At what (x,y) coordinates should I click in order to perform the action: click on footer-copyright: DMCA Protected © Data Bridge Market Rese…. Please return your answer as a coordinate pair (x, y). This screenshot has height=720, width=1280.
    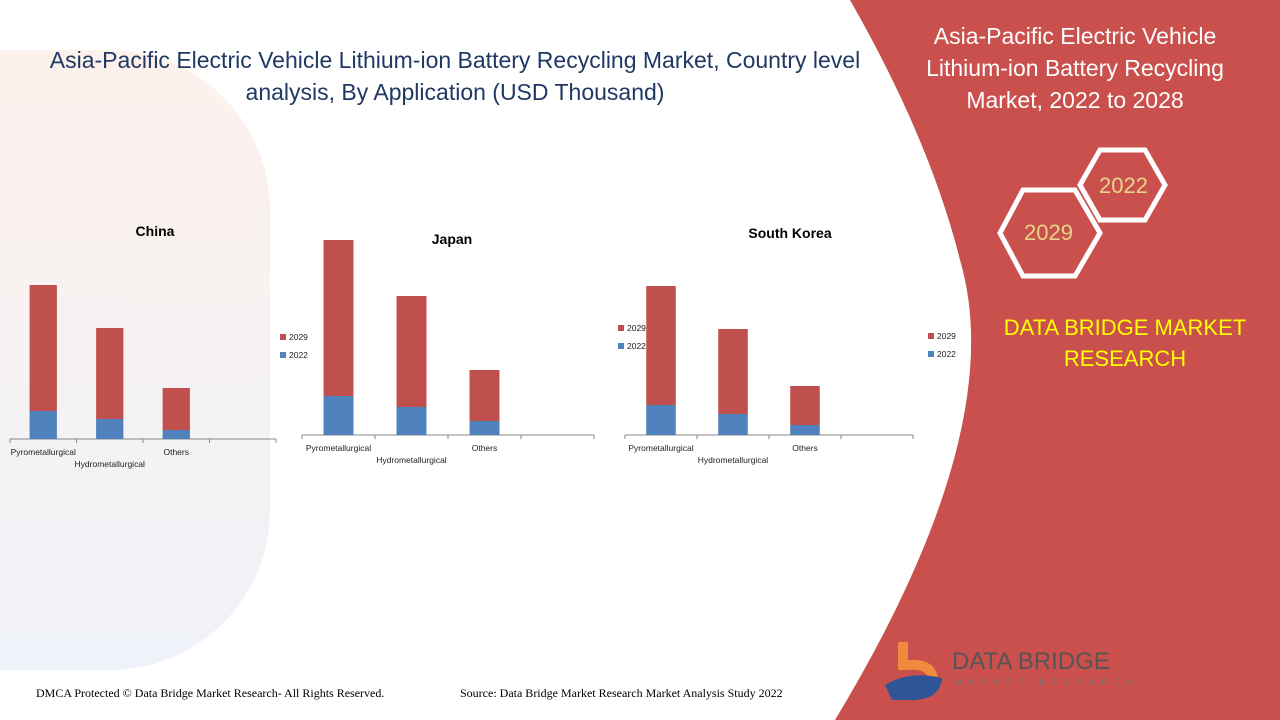
    Looking at the image, I should click on (210, 693).